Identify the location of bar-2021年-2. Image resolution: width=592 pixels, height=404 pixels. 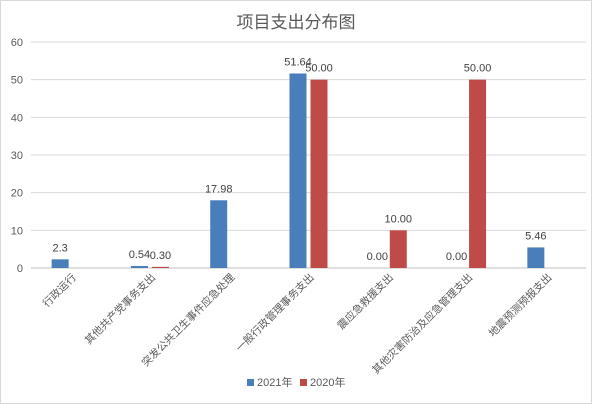
(219, 234).